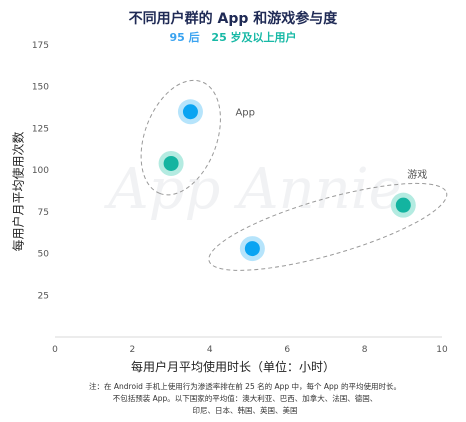  What do you see at coordinates (328, 226) in the screenshot?
I see `group-ellipse-game` at bounding box center [328, 226].